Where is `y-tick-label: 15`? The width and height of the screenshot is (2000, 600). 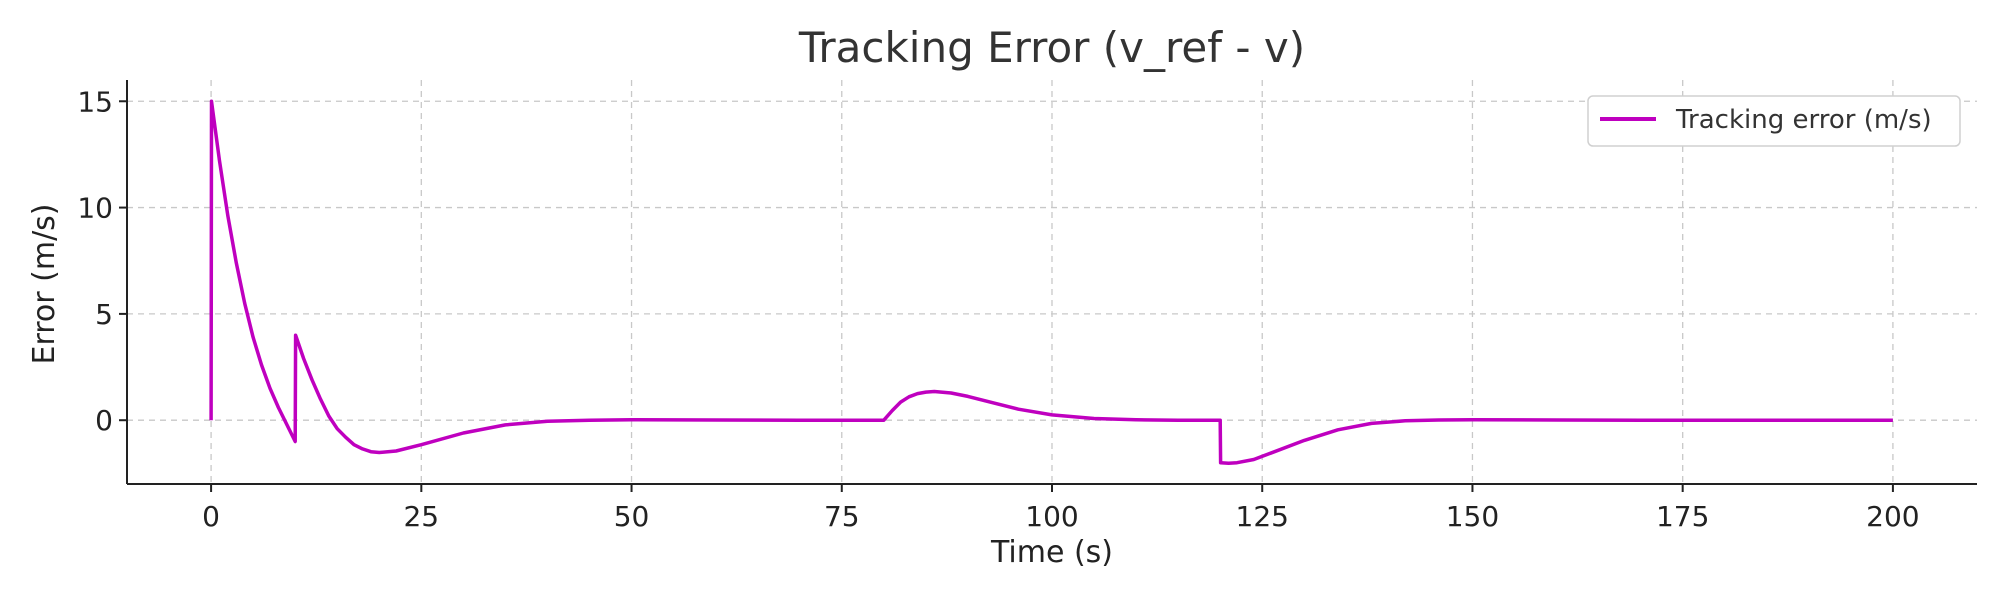 y-tick-label: 15 is located at coordinates (95, 101).